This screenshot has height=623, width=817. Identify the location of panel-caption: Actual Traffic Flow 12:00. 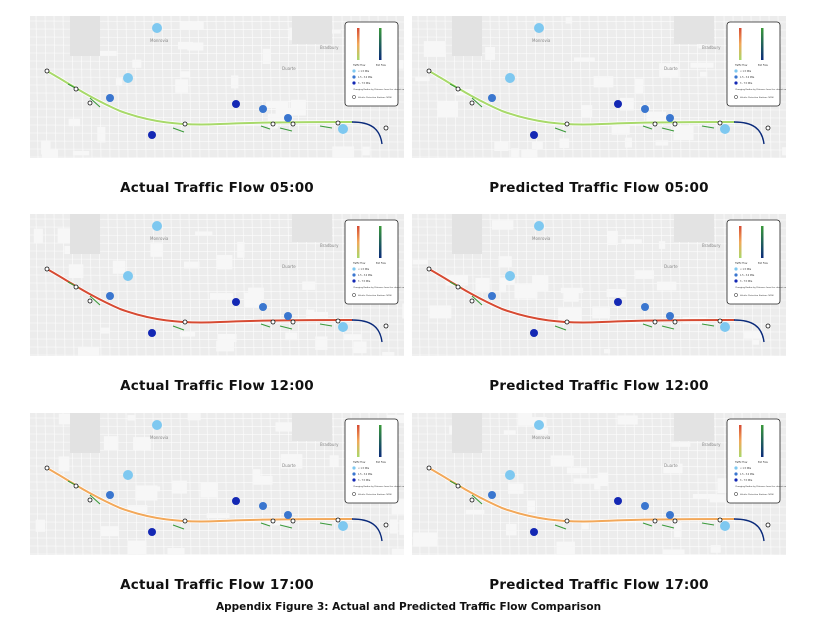
(217, 386).